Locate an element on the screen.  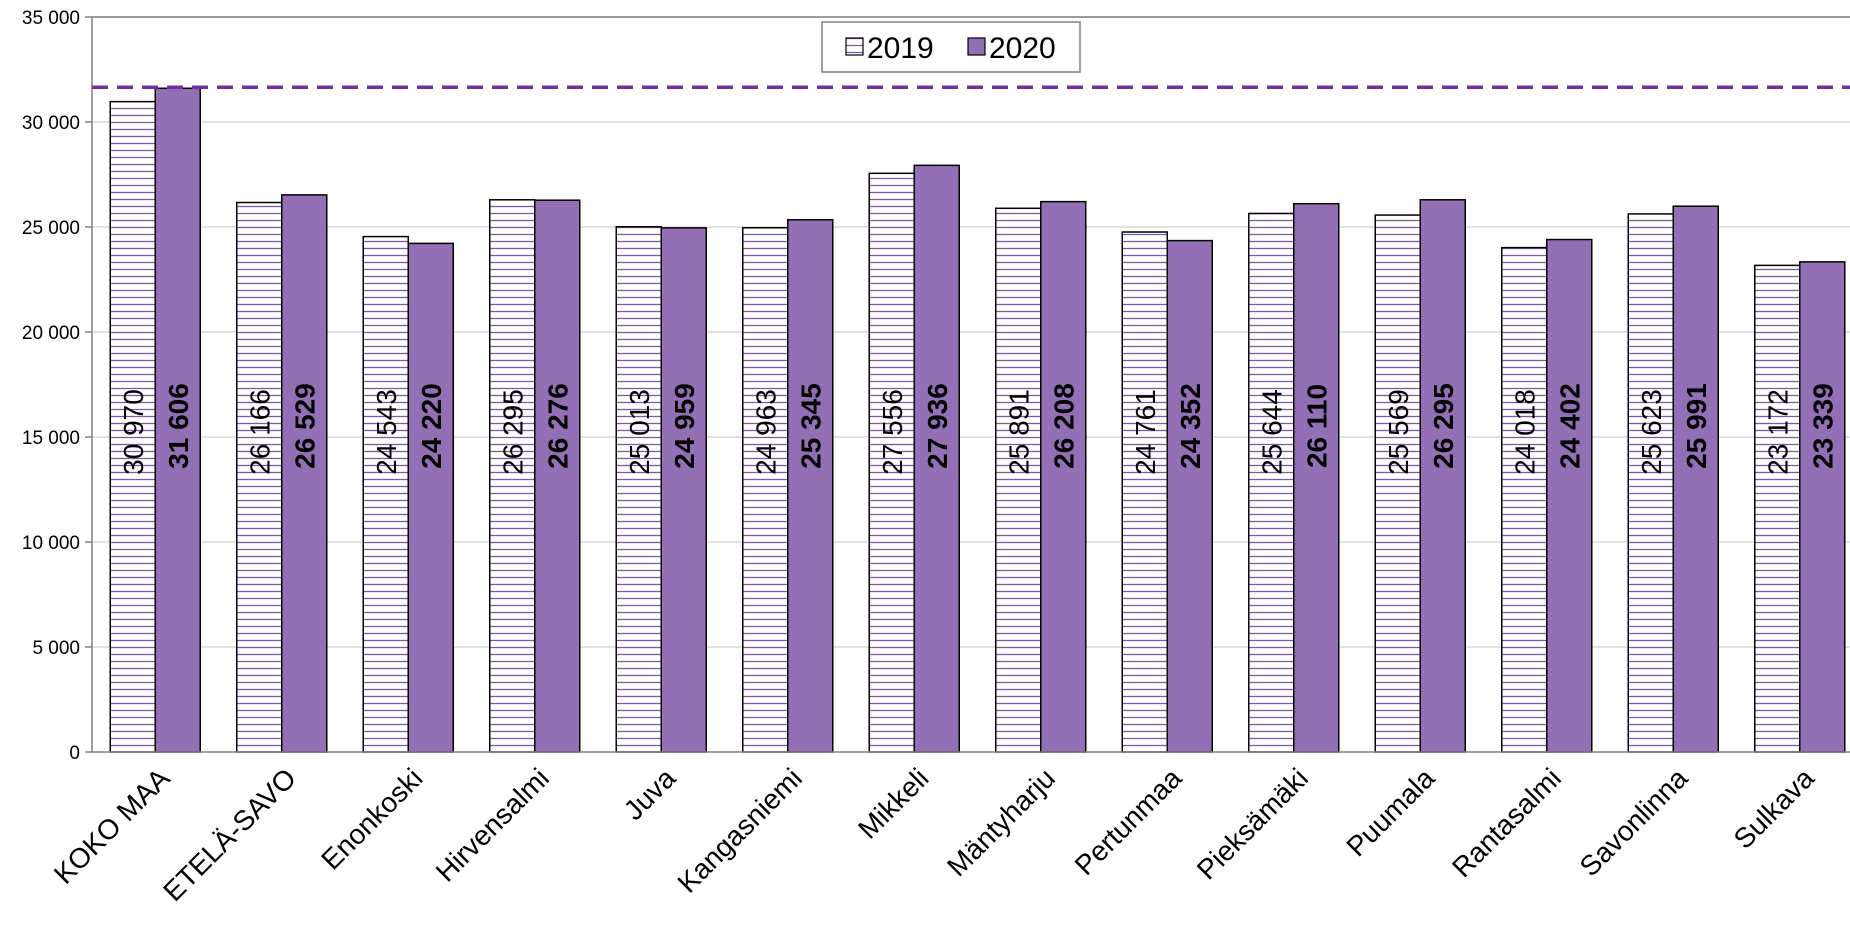
data-label-2020: 31 606 is located at coordinates (178, 426).